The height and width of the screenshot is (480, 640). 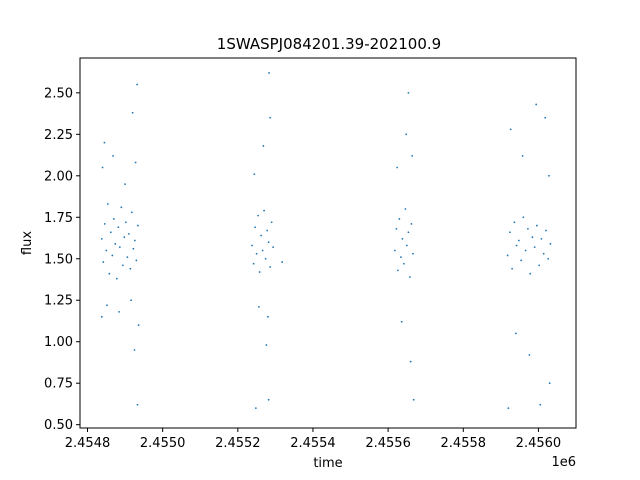 I want to click on chart-title: 1SWASPJ084201.39-202100.9, so click(x=329, y=44).